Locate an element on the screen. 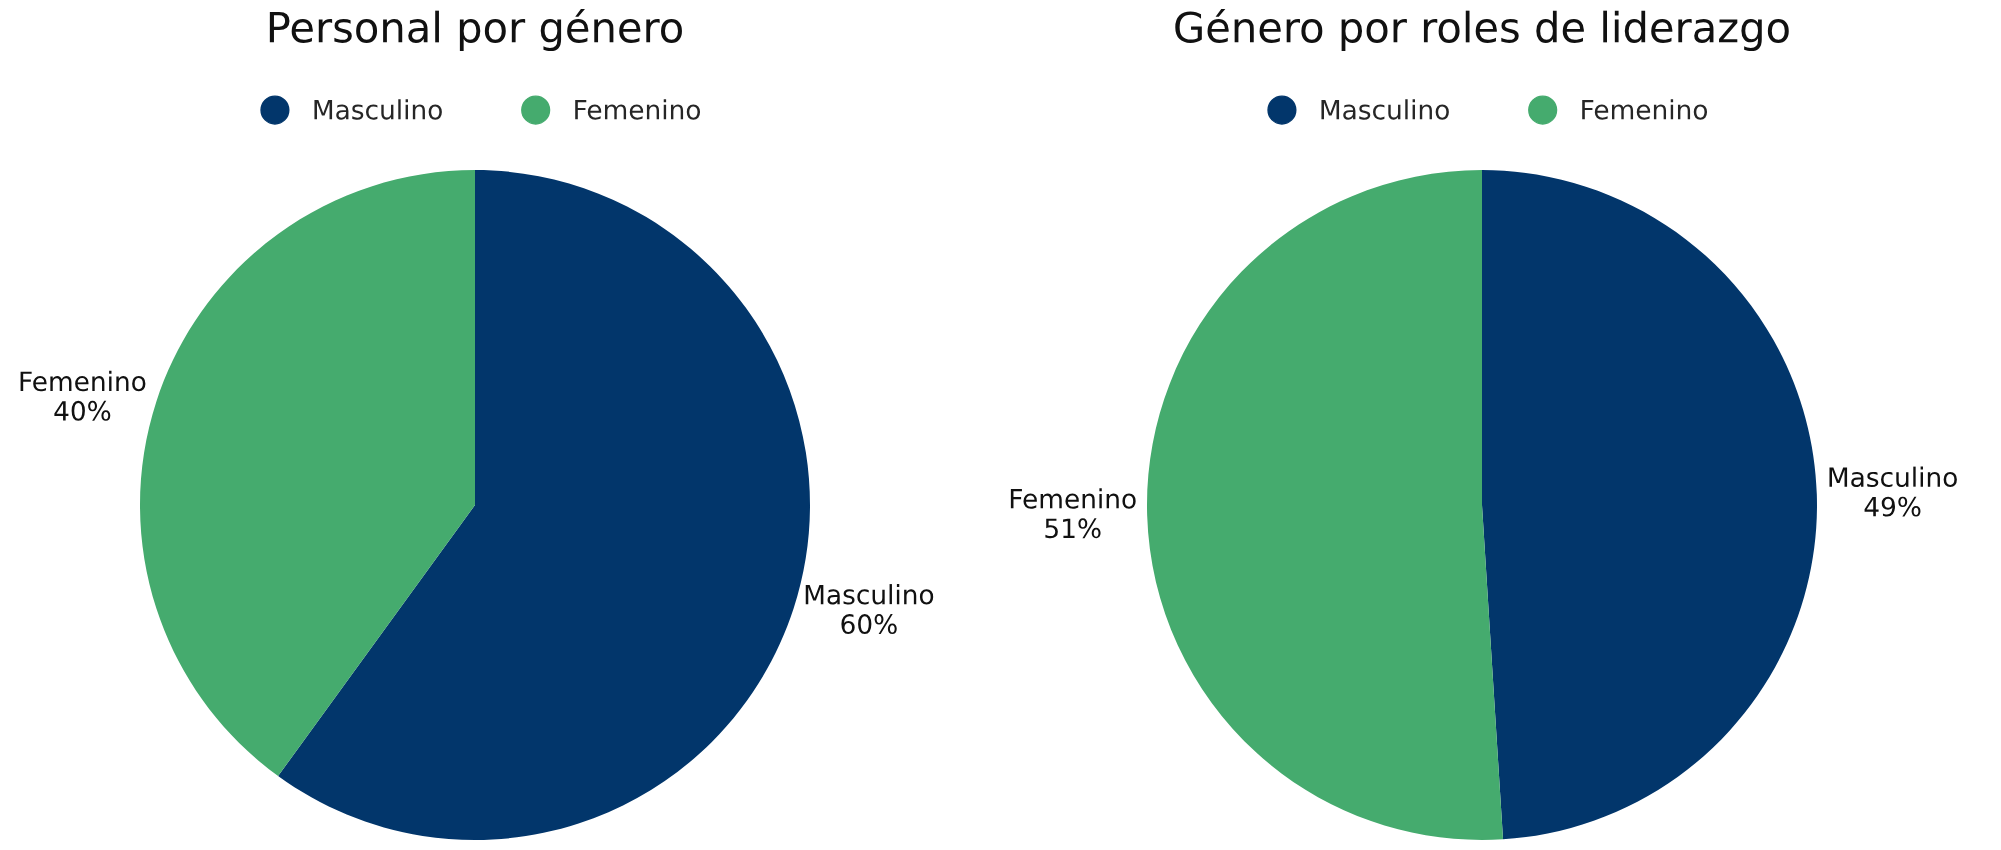 This screenshot has height=850, width=2001. chart-title: Personal por género is located at coordinates (475, 30).